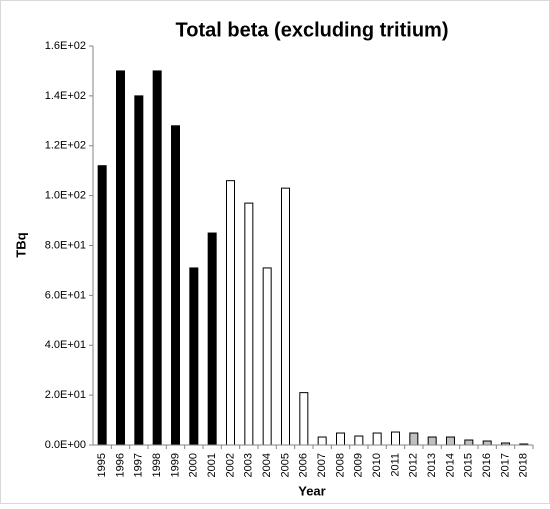  I want to click on x-axis-label: Year, so click(311, 490).